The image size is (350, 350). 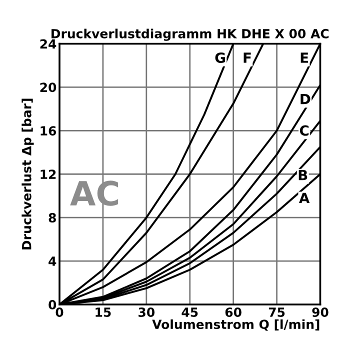 I want to click on annotation: F, so click(x=247, y=57).